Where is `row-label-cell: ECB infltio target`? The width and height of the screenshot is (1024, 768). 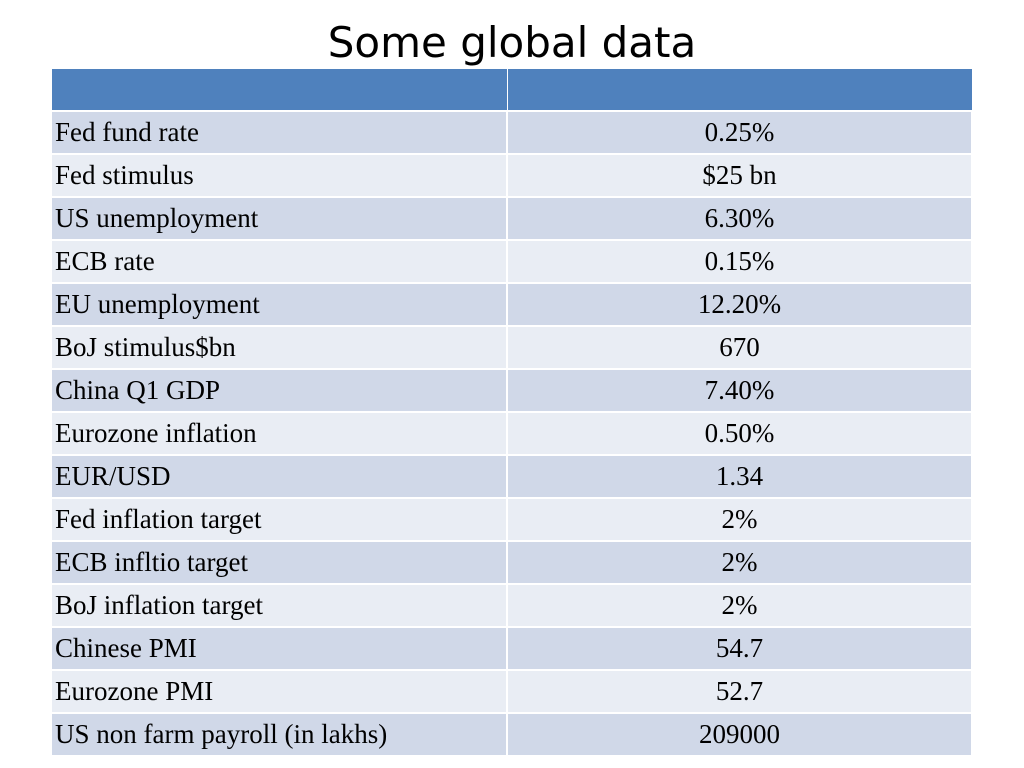 row-label-cell: ECB infltio target is located at coordinates (279, 562).